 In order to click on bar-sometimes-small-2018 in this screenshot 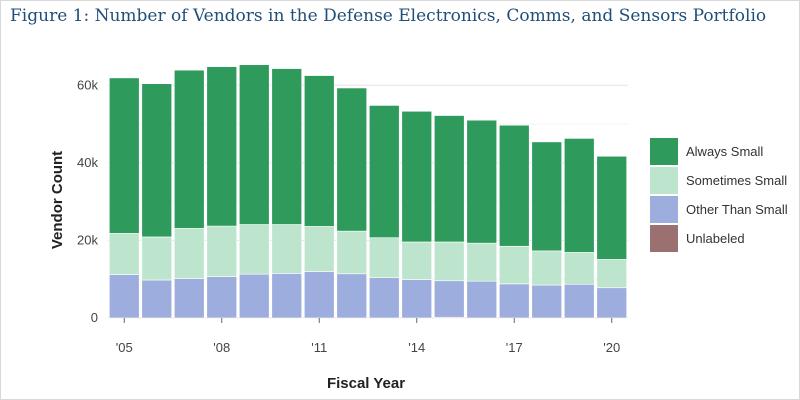, I will do `click(546, 268)`.